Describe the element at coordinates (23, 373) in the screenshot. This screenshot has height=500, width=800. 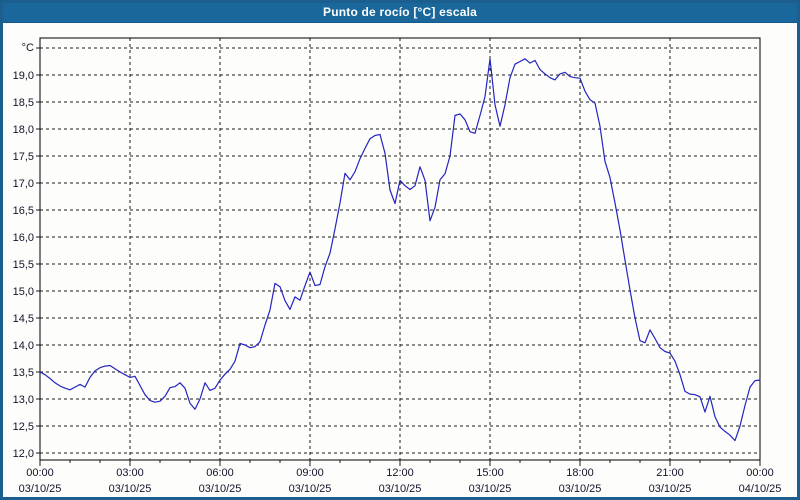
I see `svg-text: 13,5` at that location.